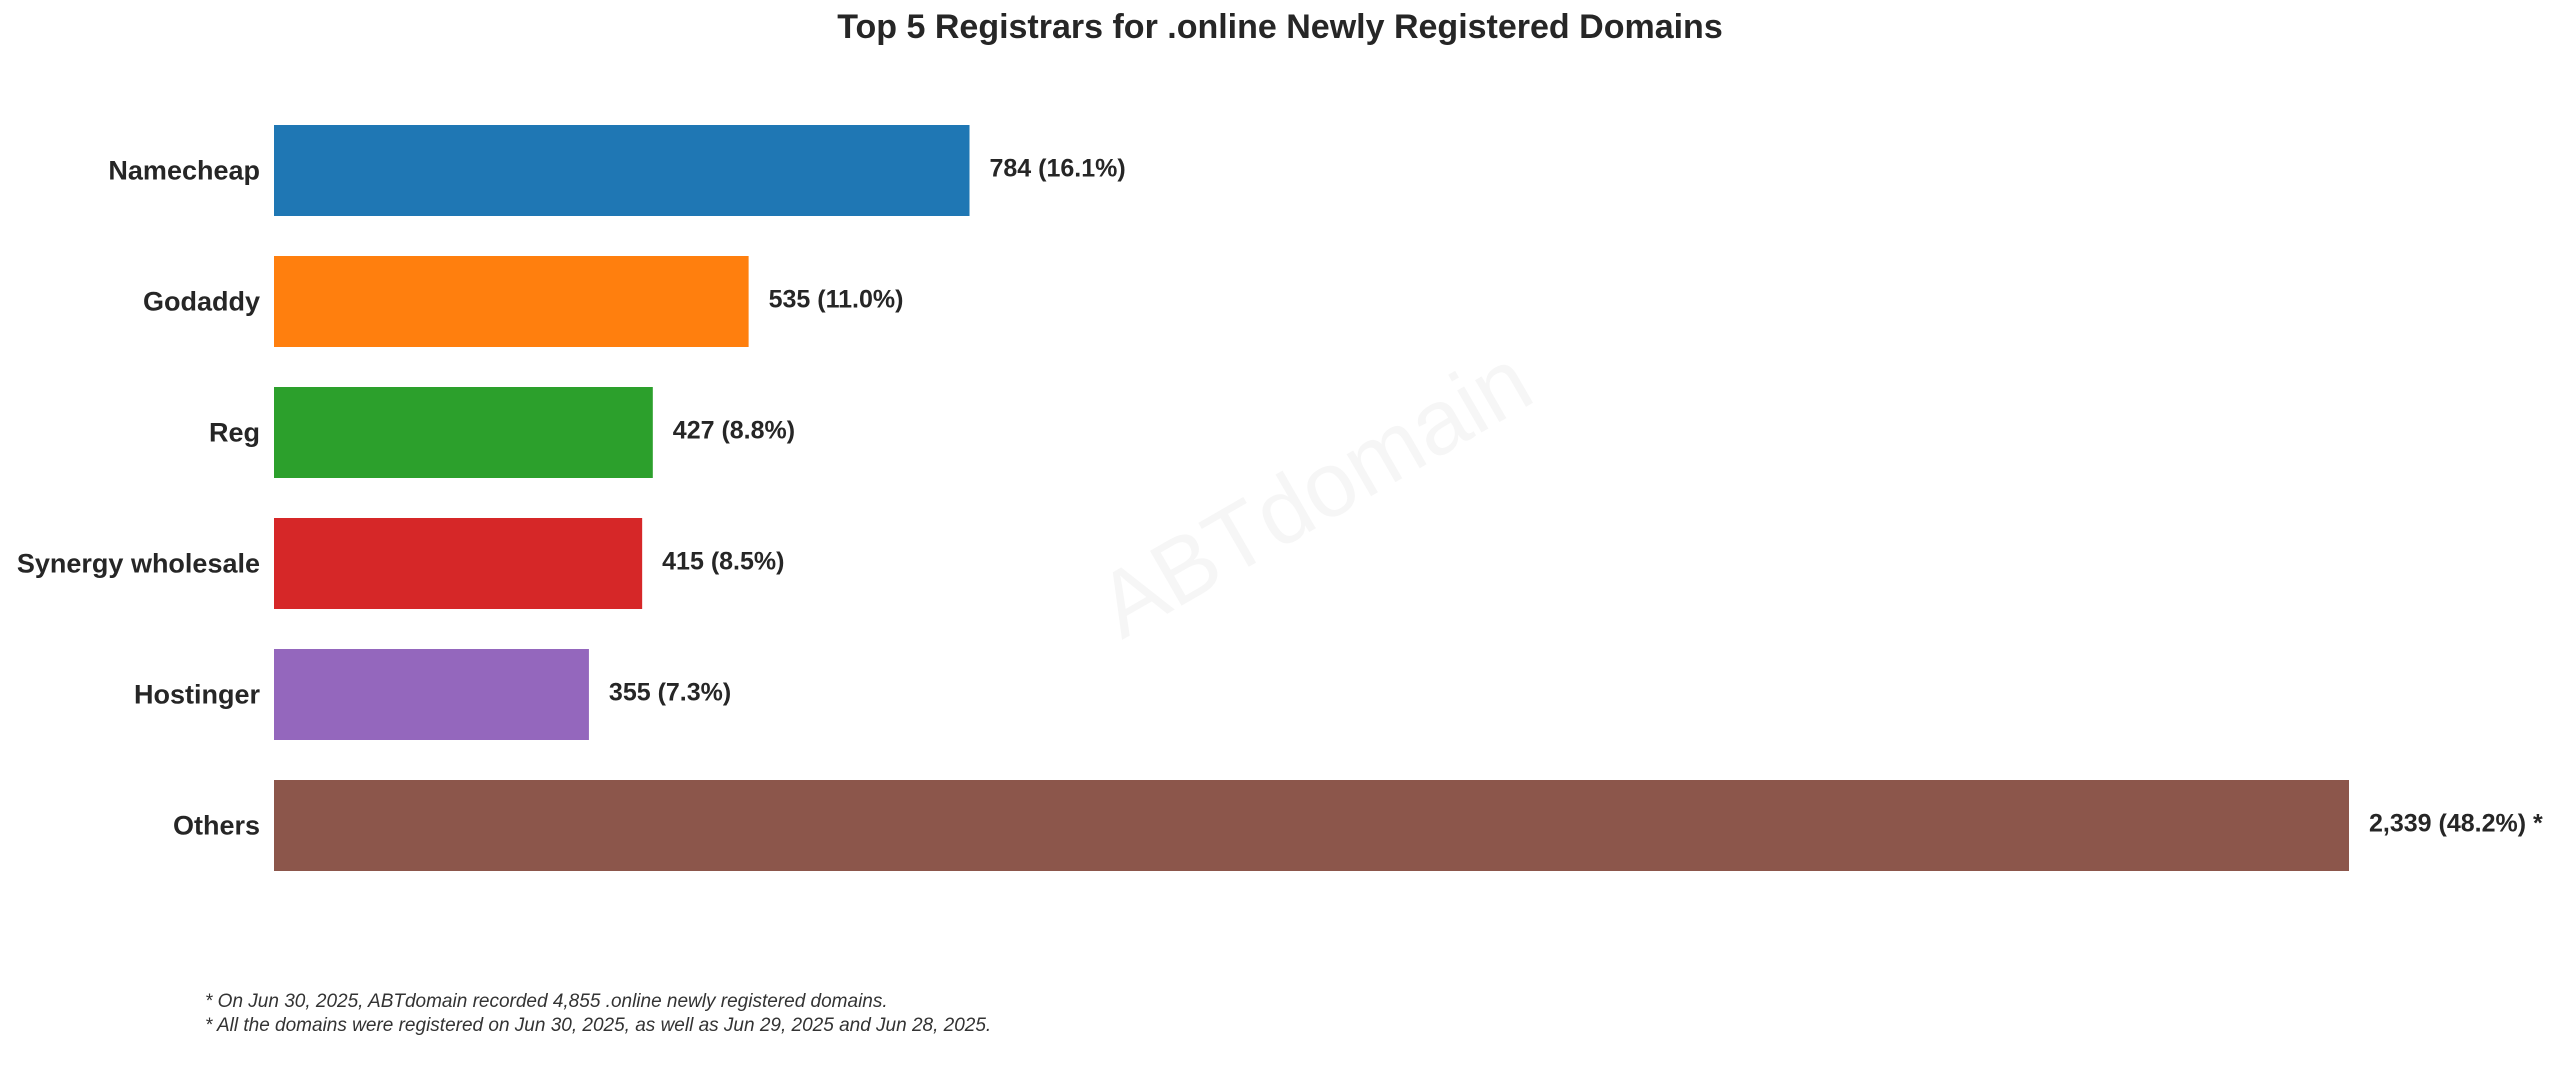  What do you see at coordinates (431, 694) in the screenshot?
I see `bar-hostinger` at bounding box center [431, 694].